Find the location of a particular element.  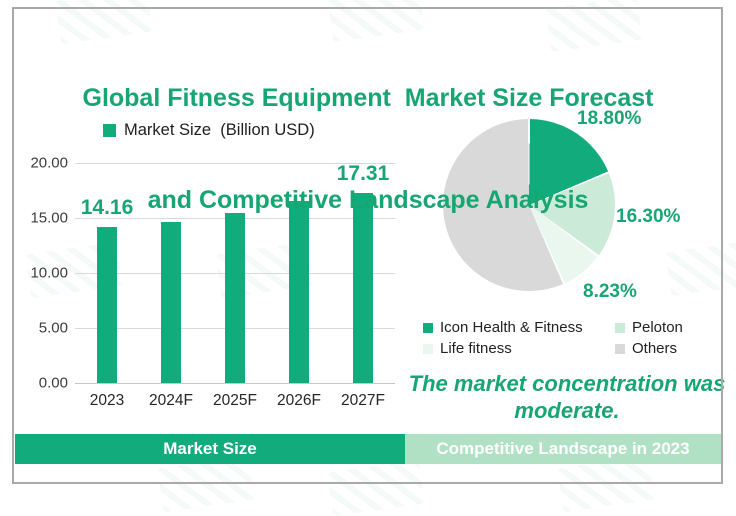

x-tick-label: 2027F is located at coordinates (363, 400).